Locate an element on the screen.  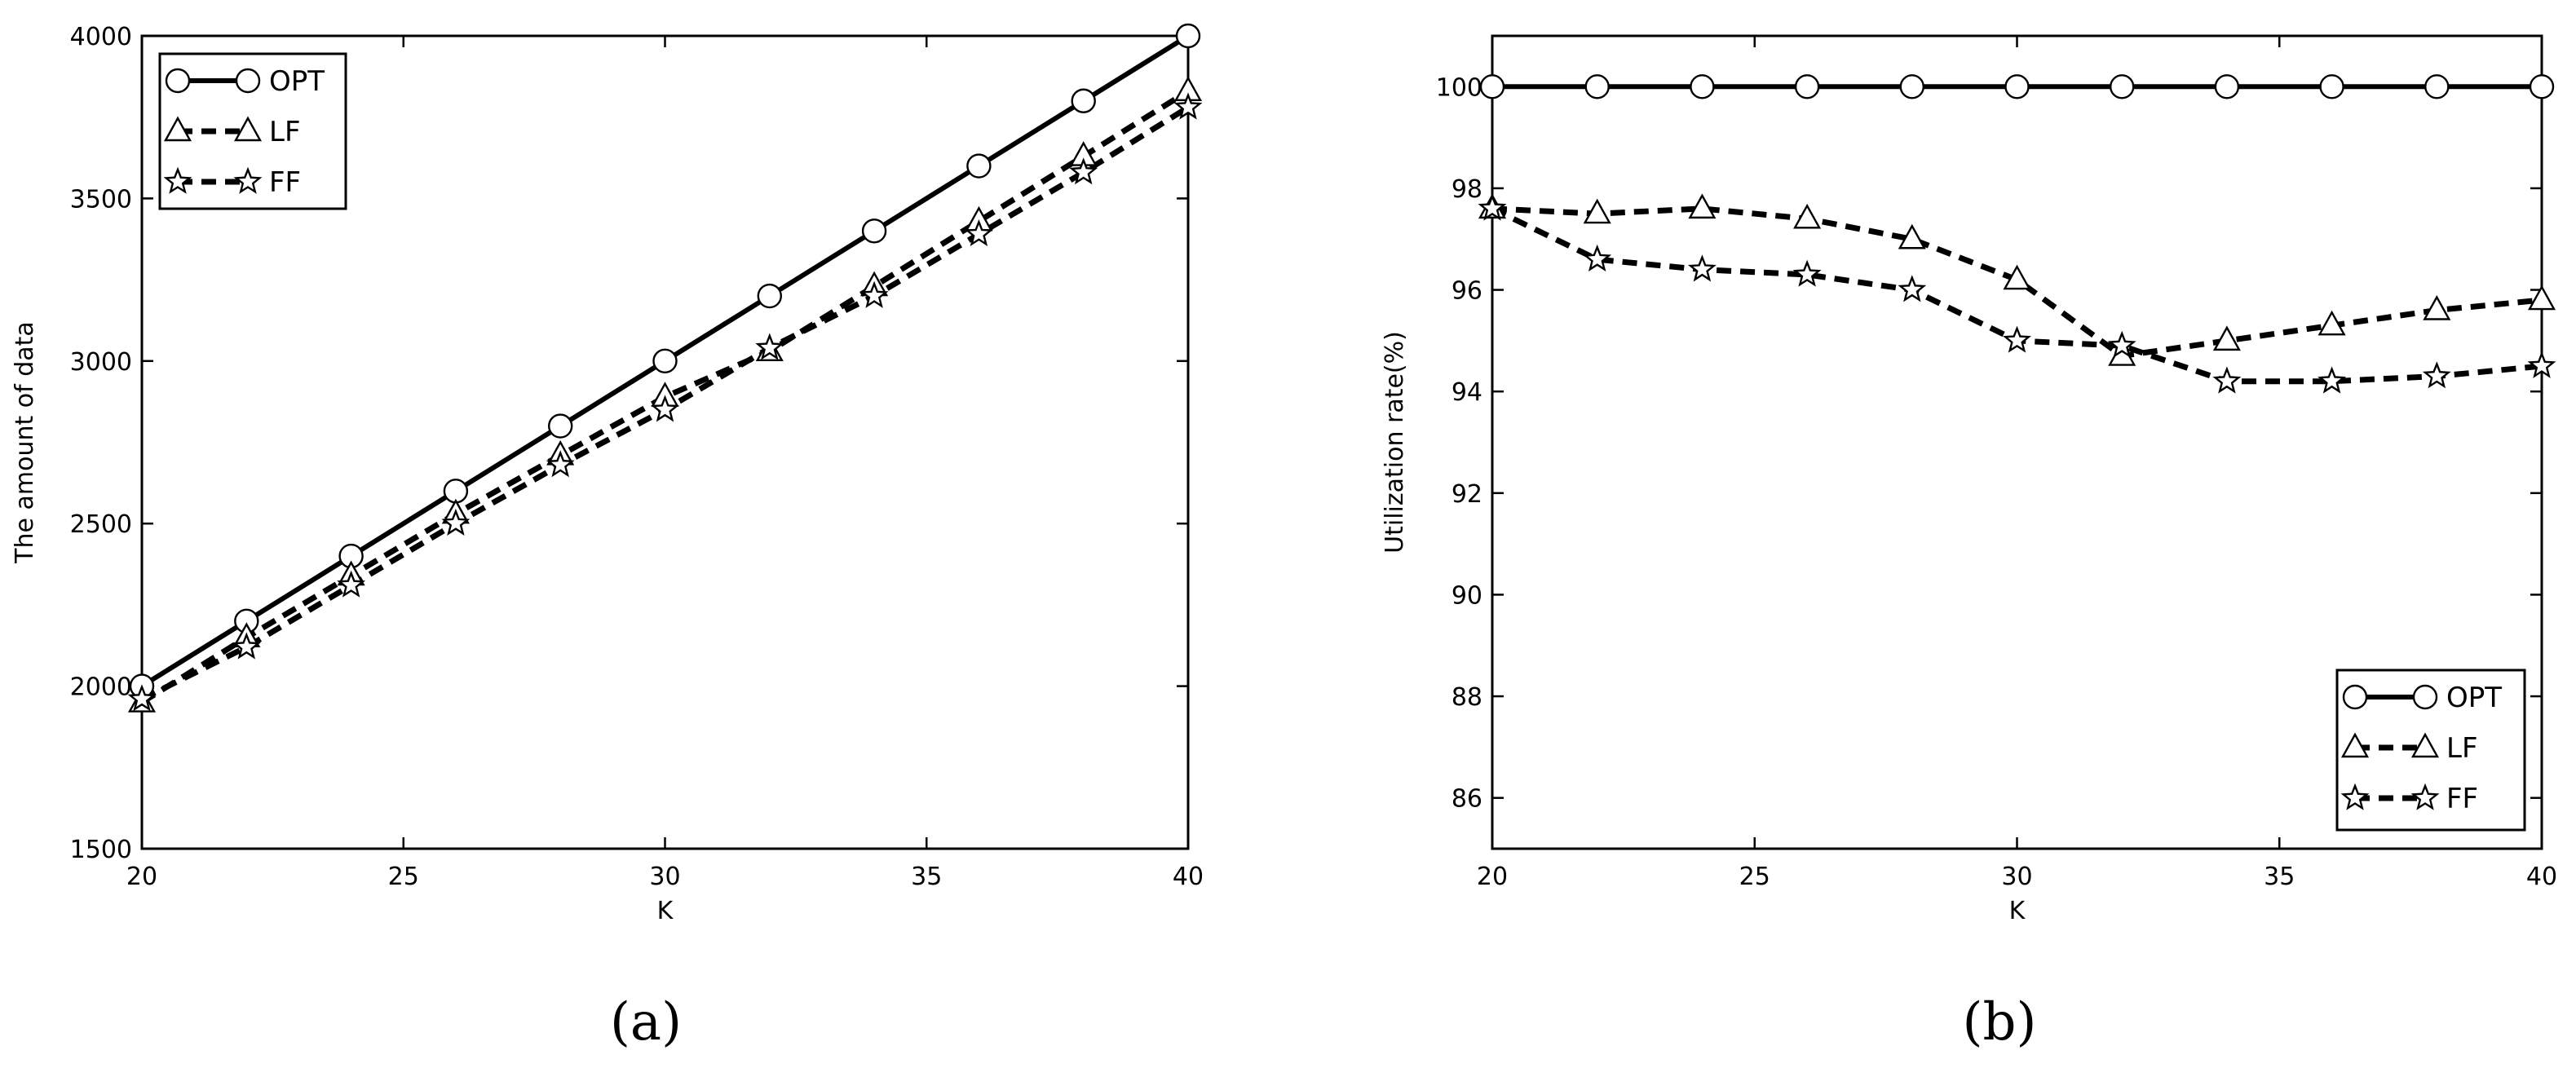
y-tick-label: 100 is located at coordinates (1459, 87).